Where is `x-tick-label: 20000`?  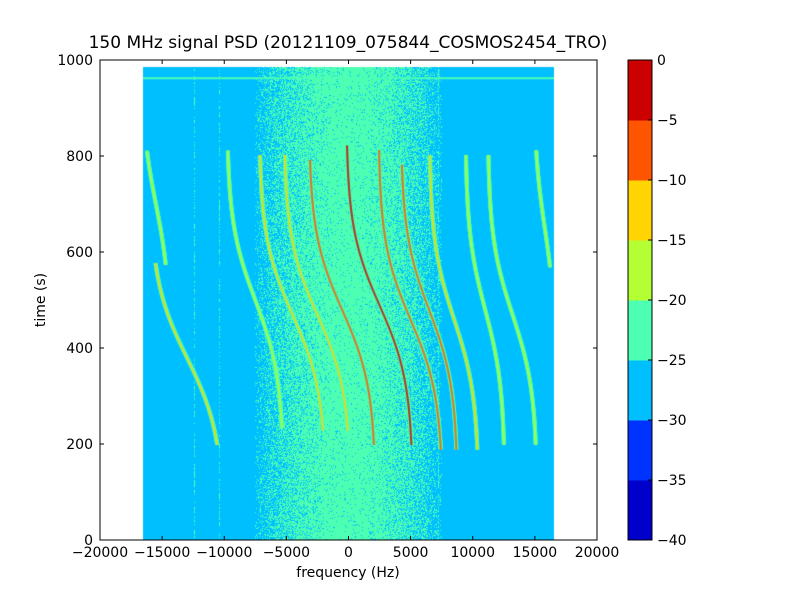 x-tick-label: 20000 is located at coordinates (597, 553).